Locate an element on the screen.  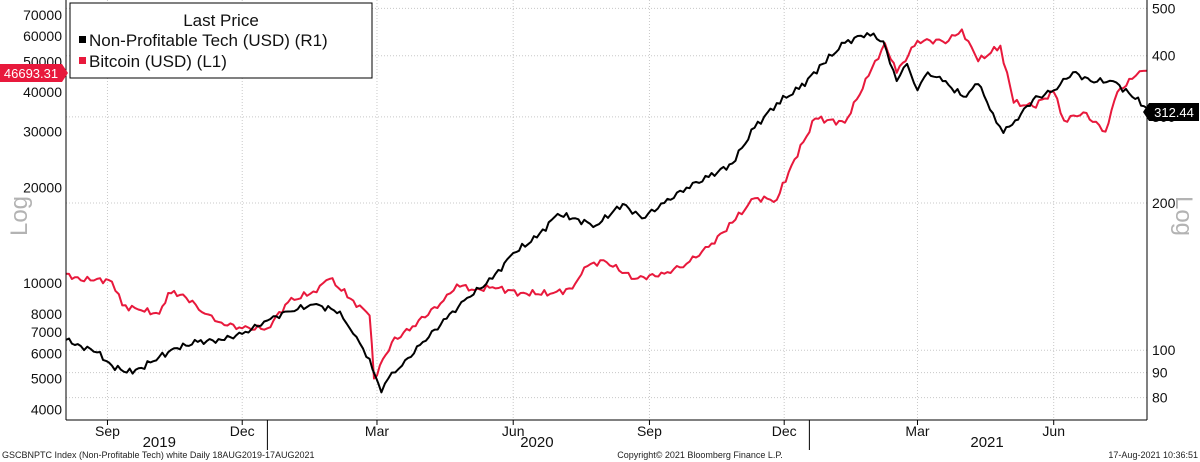
footer-timestamp: 17-Aug-2021 10:36:51 is located at coordinates (1153, 455).